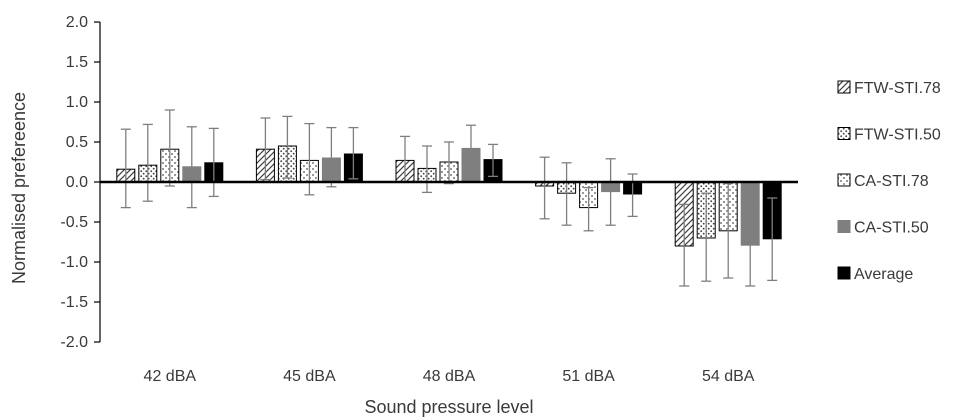  I want to click on y-axis-title: Normalised prefereence, so click(19, 188).